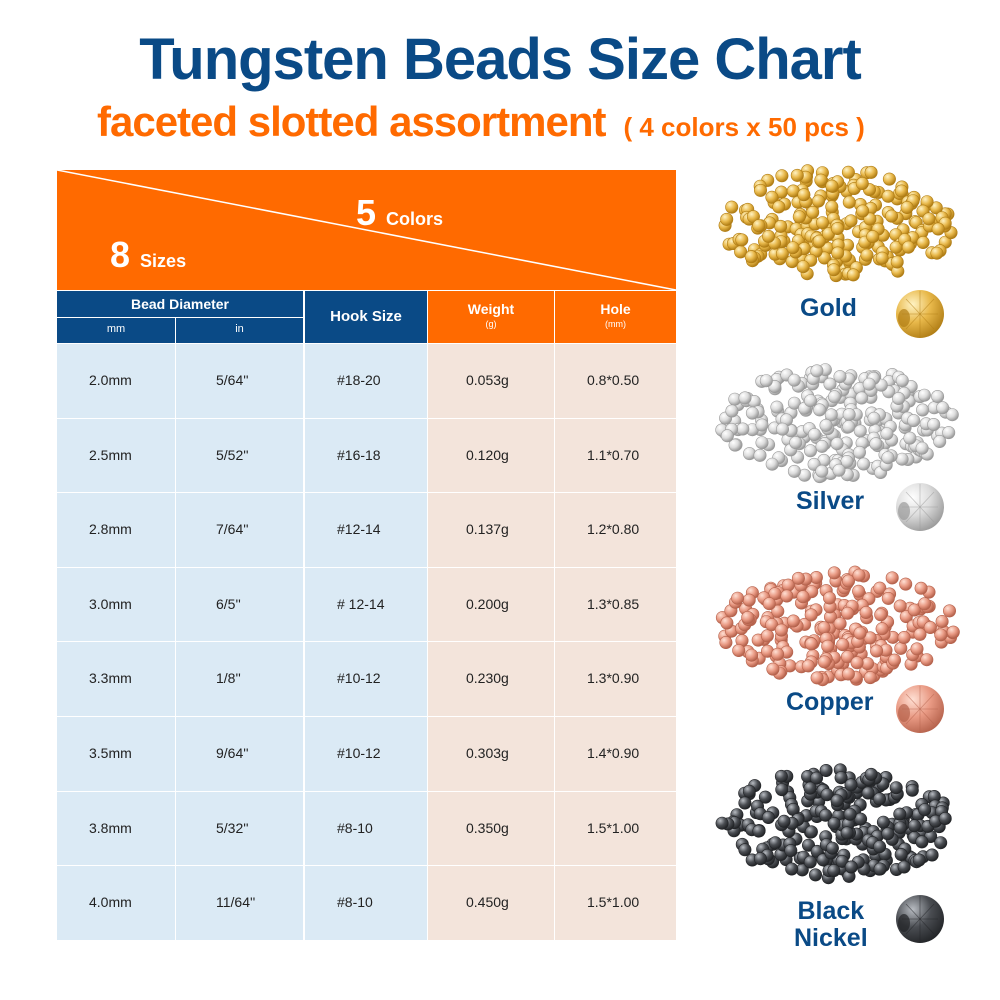 The width and height of the screenshot is (1000, 1000). What do you see at coordinates (180, 304) in the screenshot?
I see `bead-diameter-header: Bead Diameter` at bounding box center [180, 304].